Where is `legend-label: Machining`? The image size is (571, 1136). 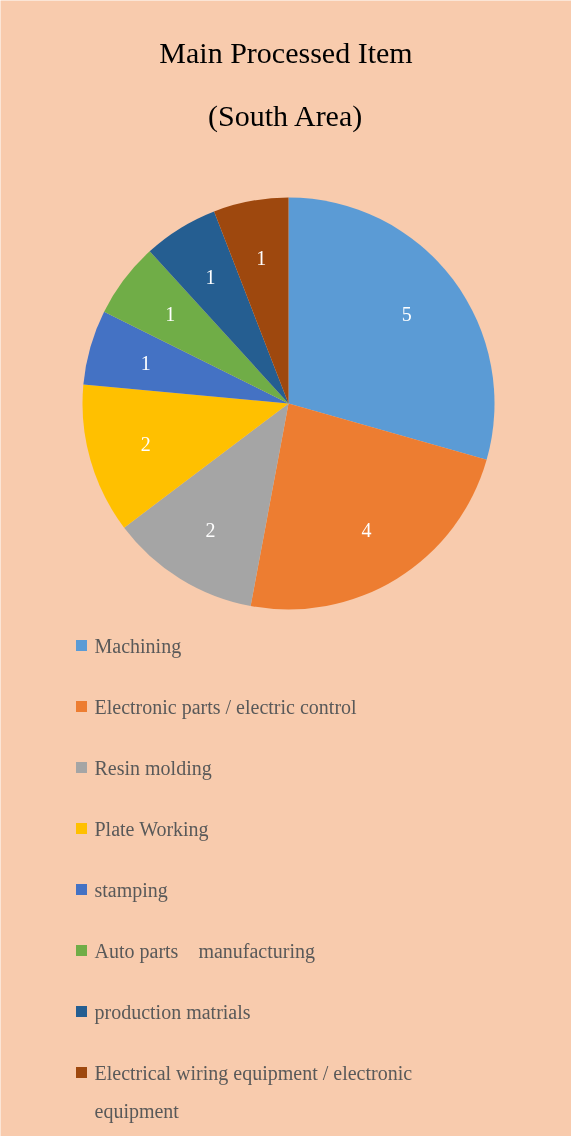 legend-label: Machining is located at coordinates (138, 646).